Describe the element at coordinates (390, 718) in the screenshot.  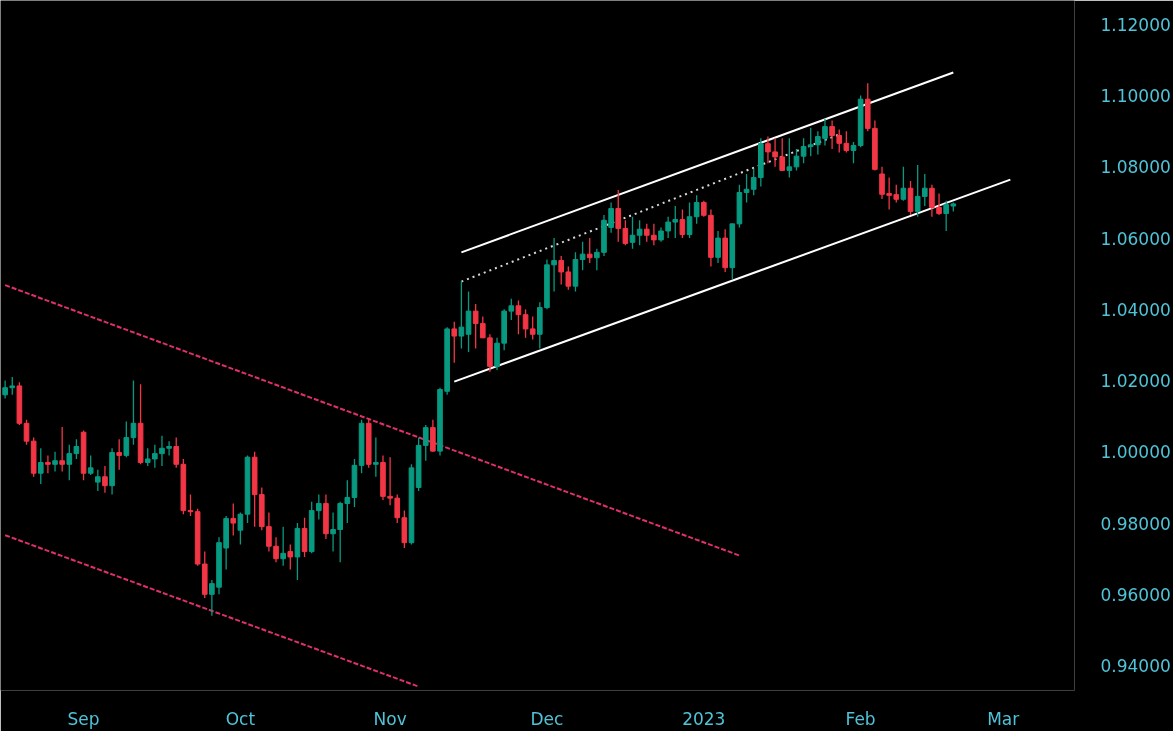
I see `x-tick-label: Nov` at that location.